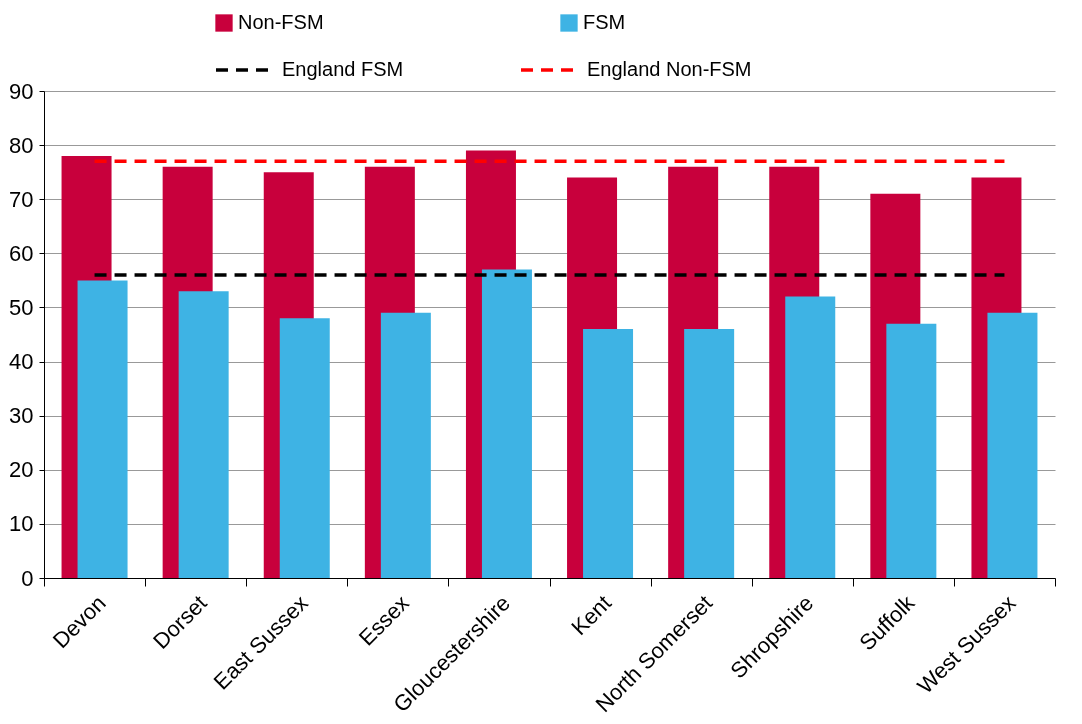 The height and width of the screenshot is (724, 1082). Describe the element at coordinates (343, 69) in the screenshot. I see `legend-label: England FSM` at that location.